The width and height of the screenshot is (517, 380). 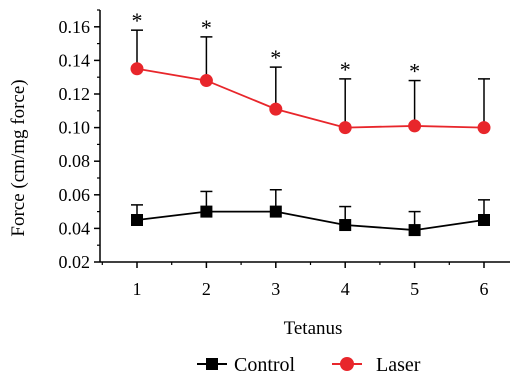 What do you see at coordinates (212, 364) in the screenshot?
I see `legend-control-marker` at bounding box center [212, 364].